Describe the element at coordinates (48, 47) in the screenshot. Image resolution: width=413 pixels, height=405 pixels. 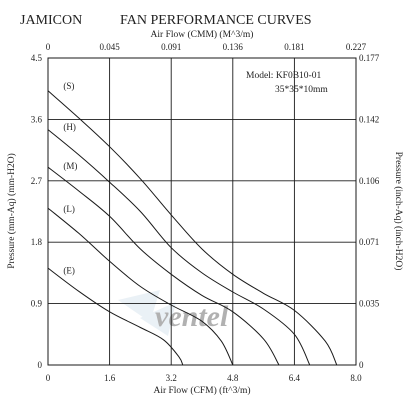
I see `top-tick-label: 0` at that location.